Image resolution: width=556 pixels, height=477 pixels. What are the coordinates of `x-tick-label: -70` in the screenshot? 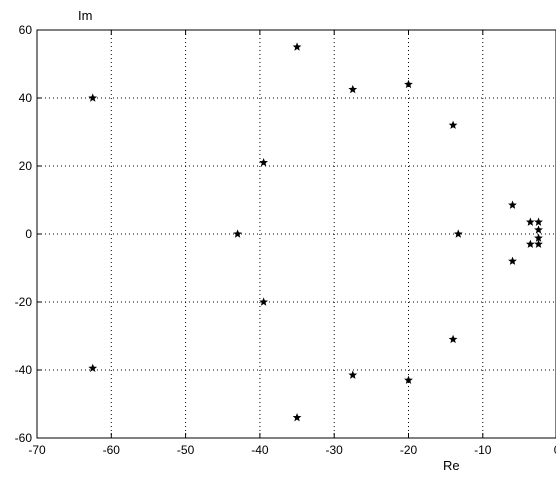 It's located at (37, 450).